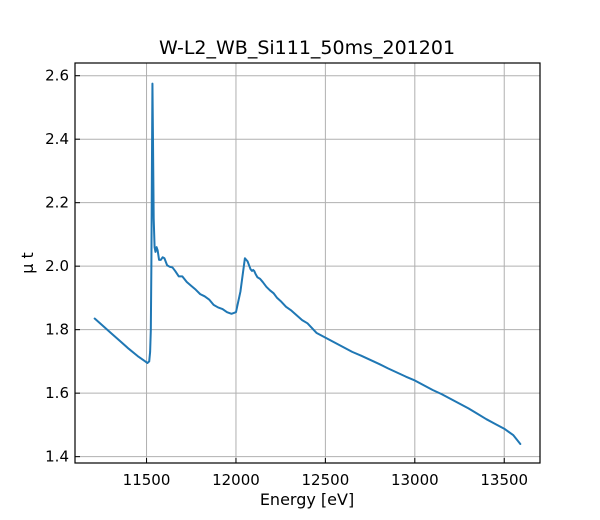 This screenshot has height=520, width=600. I want to click on y-tick-label: 2.4, so click(57, 139).